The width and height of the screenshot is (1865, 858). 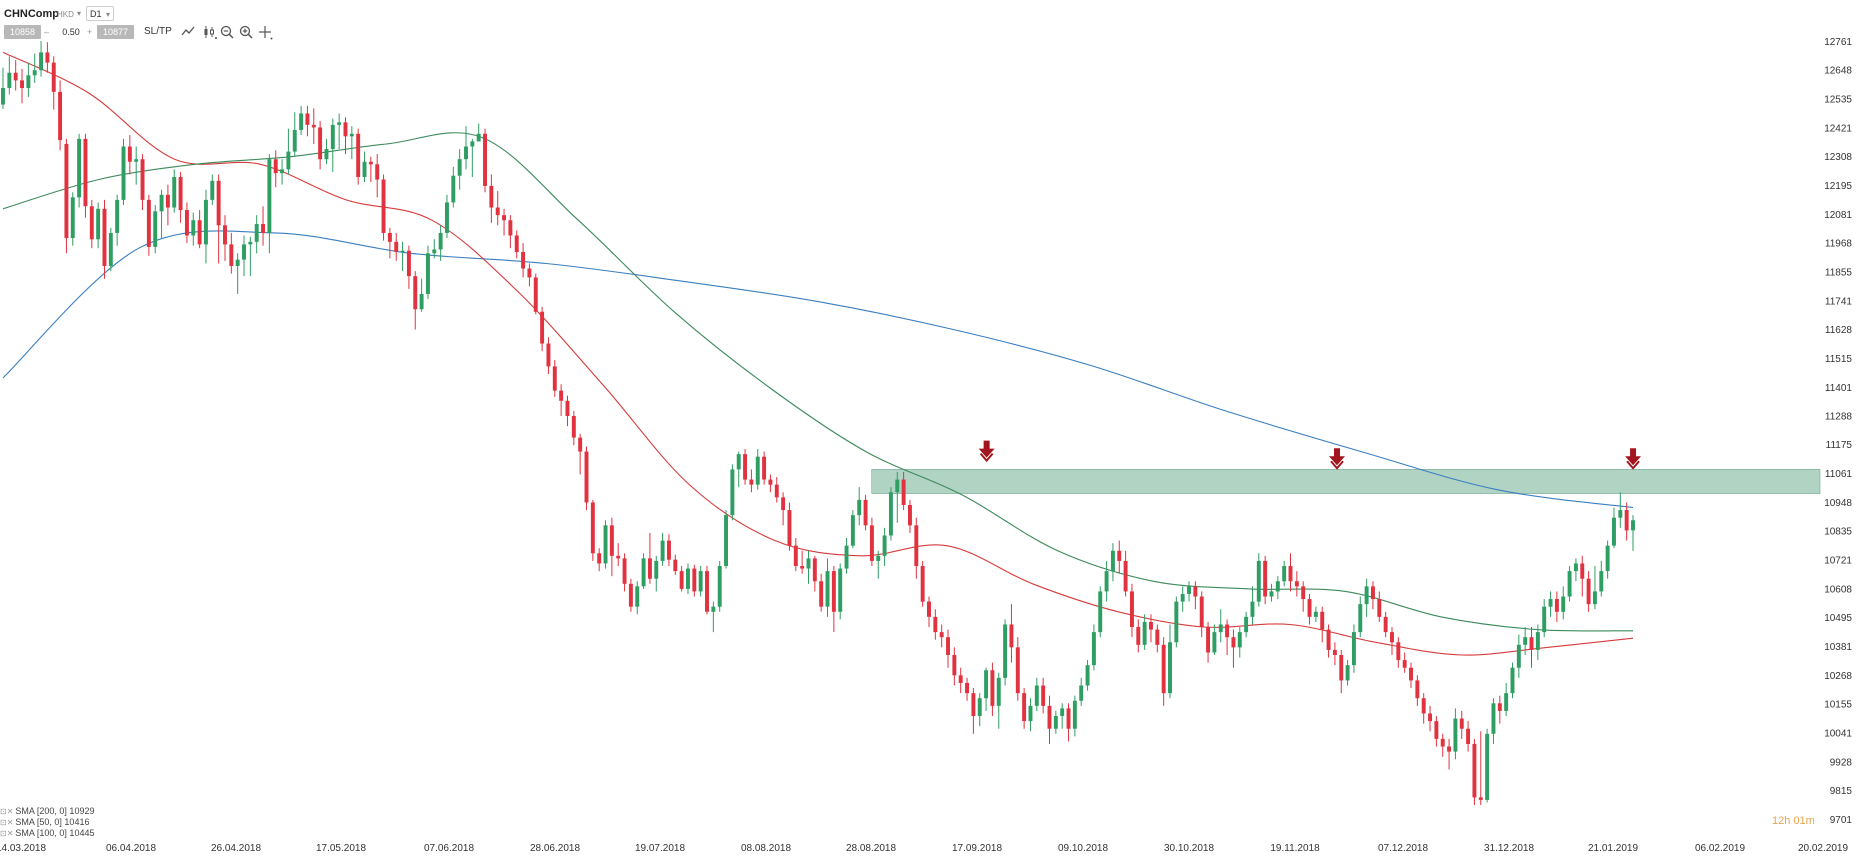 What do you see at coordinates (188, 32) in the screenshot?
I see `line-chart-icon` at bounding box center [188, 32].